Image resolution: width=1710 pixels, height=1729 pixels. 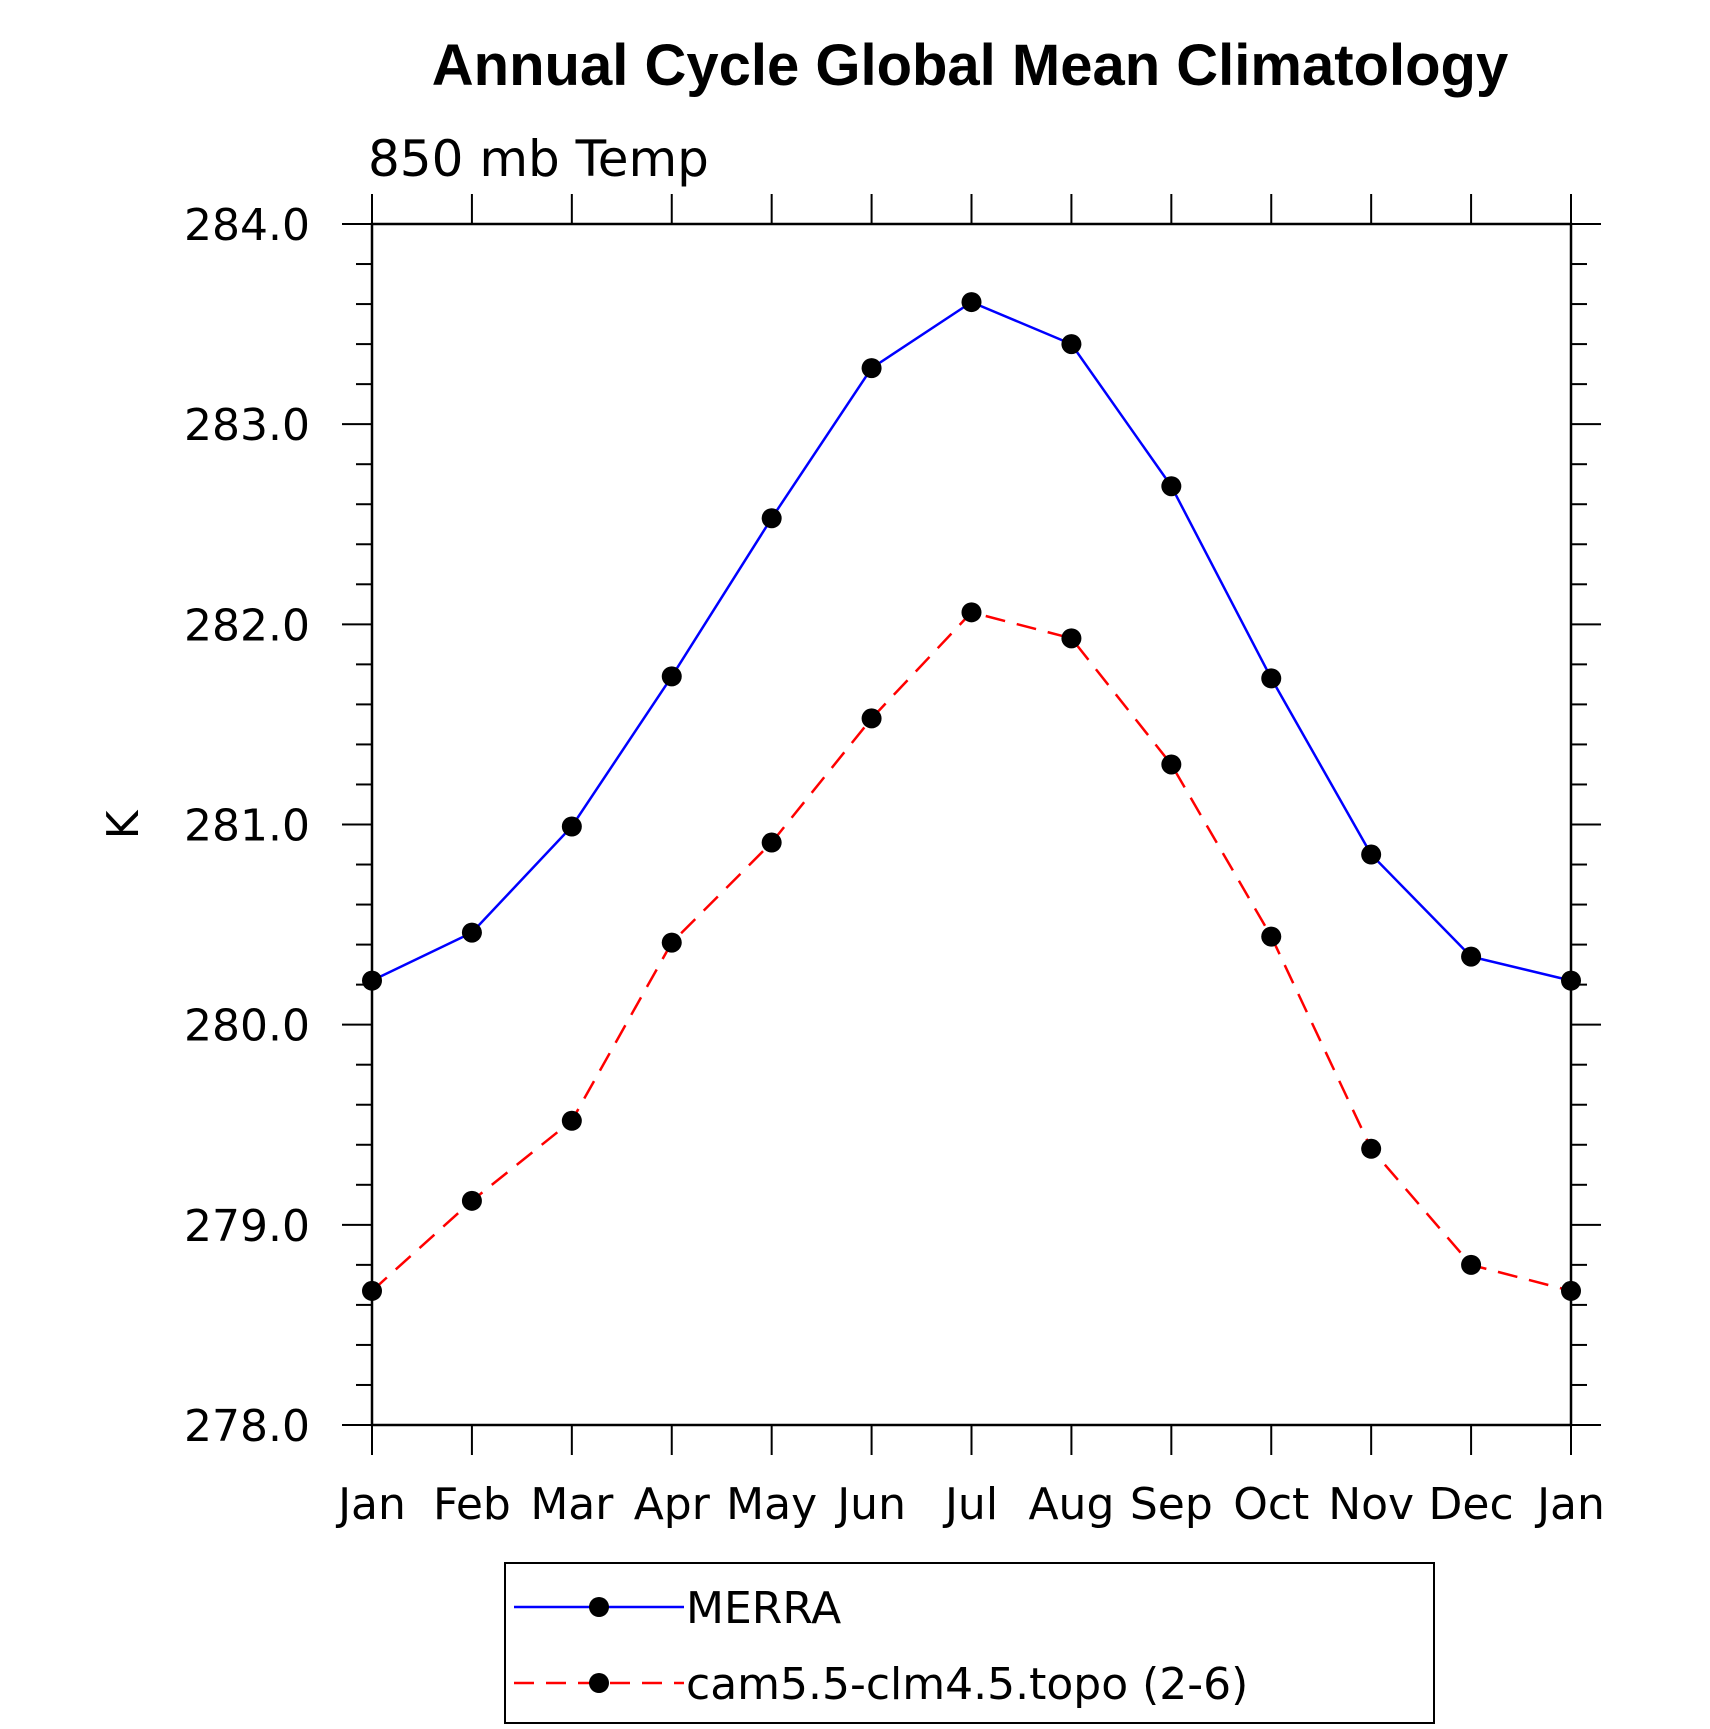 I want to click on x-tick-label: Aug, so click(x=1071, y=1504).